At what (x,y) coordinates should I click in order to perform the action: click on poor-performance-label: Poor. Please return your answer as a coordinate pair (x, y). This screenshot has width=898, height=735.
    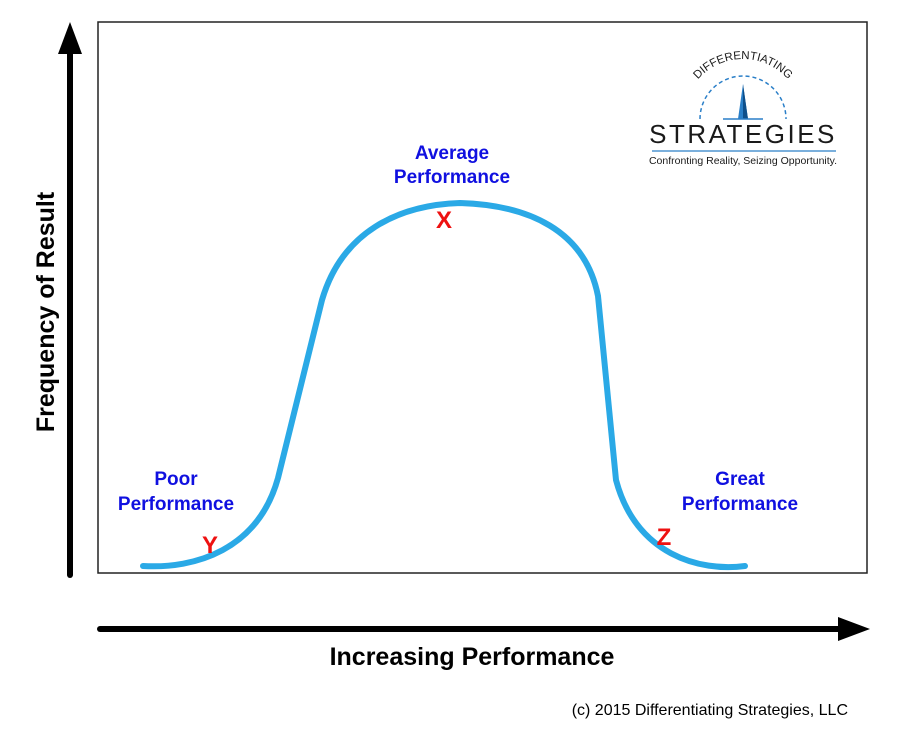
    Looking at the image, I should click on (176, 479).